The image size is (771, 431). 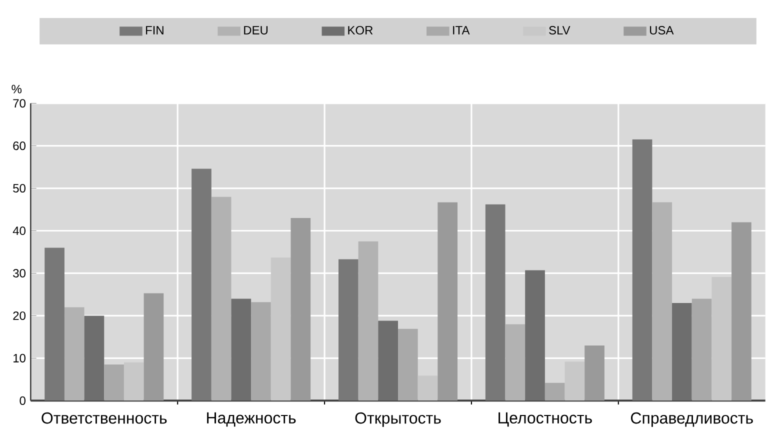 What do you see at coordinates (104, 418) in the screenshot?
I see `x-tick-label: Ответственность` at bounding box center [104, 418].